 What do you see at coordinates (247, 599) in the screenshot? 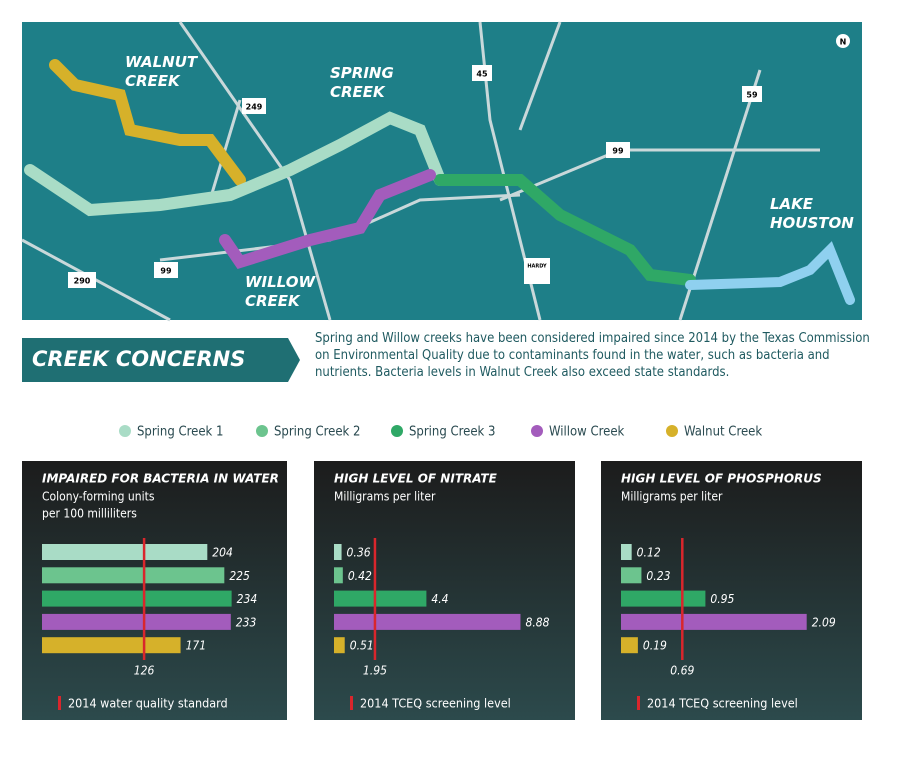
I see `value-label: 234` at bounding box center [247, 599].